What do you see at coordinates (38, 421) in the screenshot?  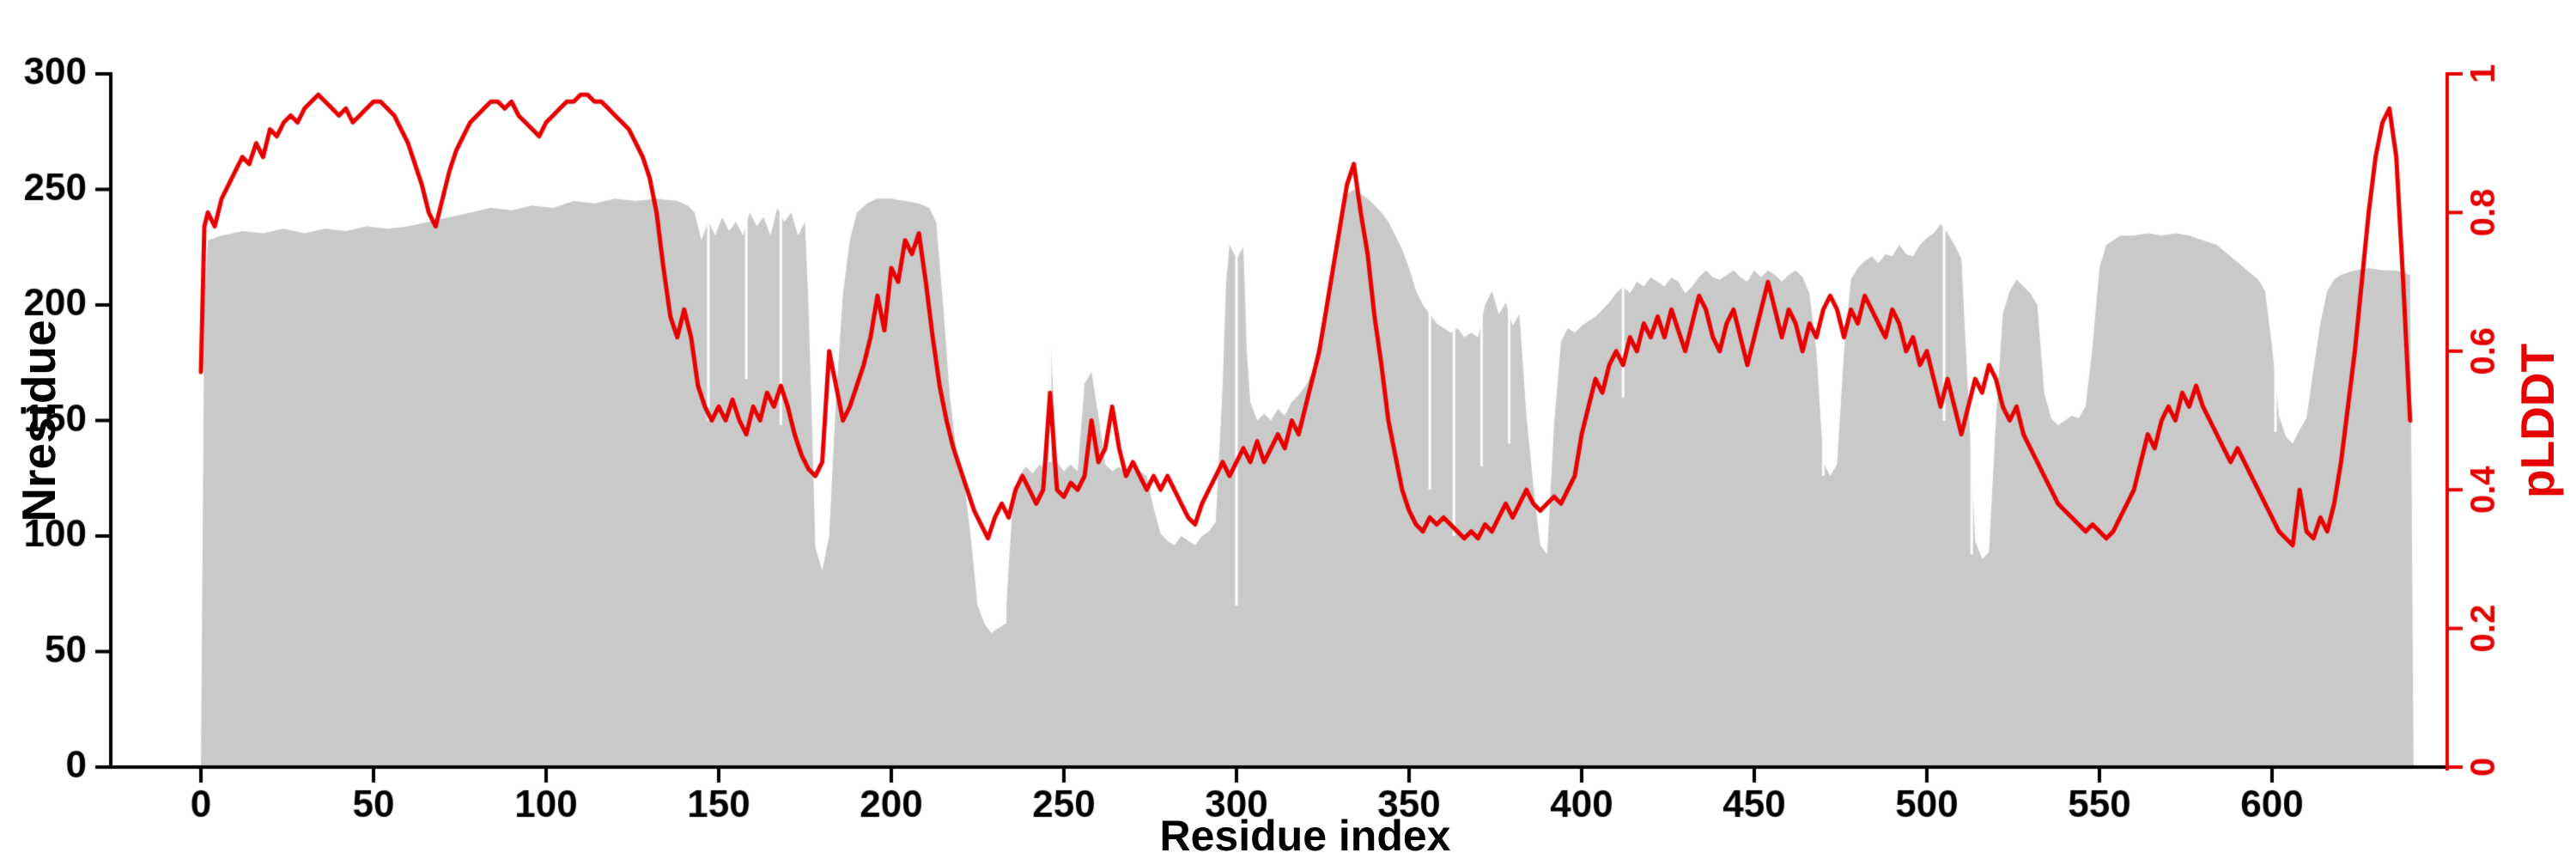 I see `y-axis-title-left: Nresidue` at bounding box center [38, 421].